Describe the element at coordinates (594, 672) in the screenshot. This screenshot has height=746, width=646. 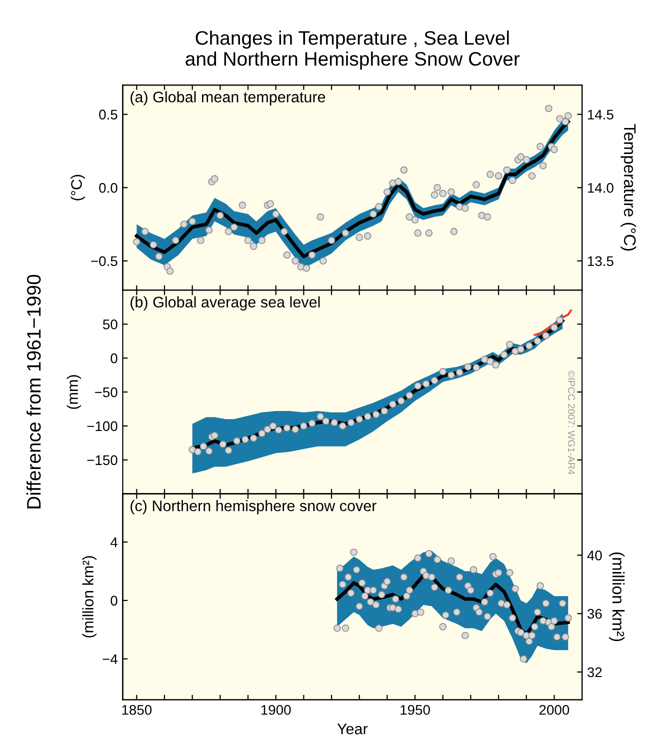
I see `y2-tick-label: 32` at that location.